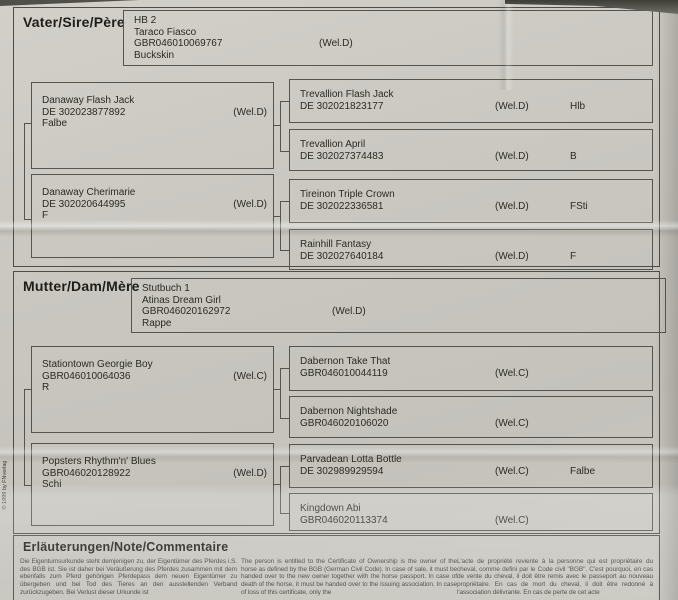 The height and width of the screenshot is (600, 678). What do you see at coordinates (89, 192) in the screenshot?
I see `horse-name: Danaway Cherimarie` at bounding box center [89, 192].